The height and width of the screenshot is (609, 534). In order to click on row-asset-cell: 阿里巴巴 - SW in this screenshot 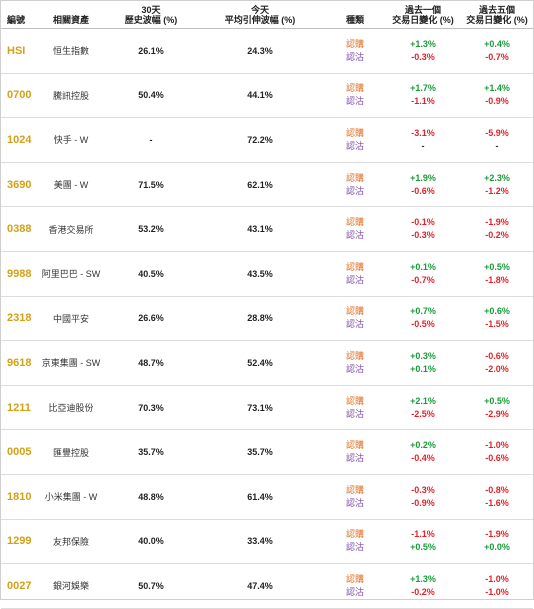, I will do `click(71, 273)`.